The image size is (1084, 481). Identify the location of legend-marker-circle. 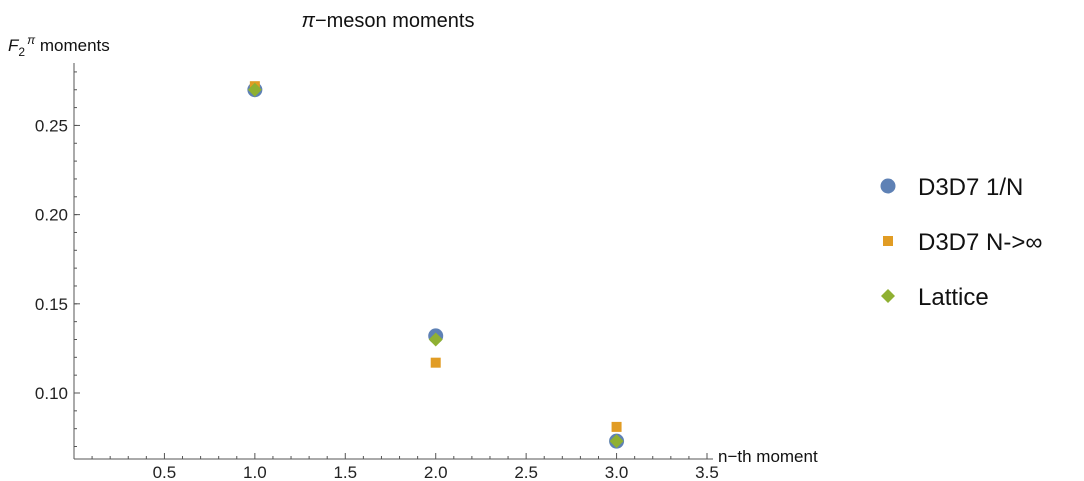
(888, 186).